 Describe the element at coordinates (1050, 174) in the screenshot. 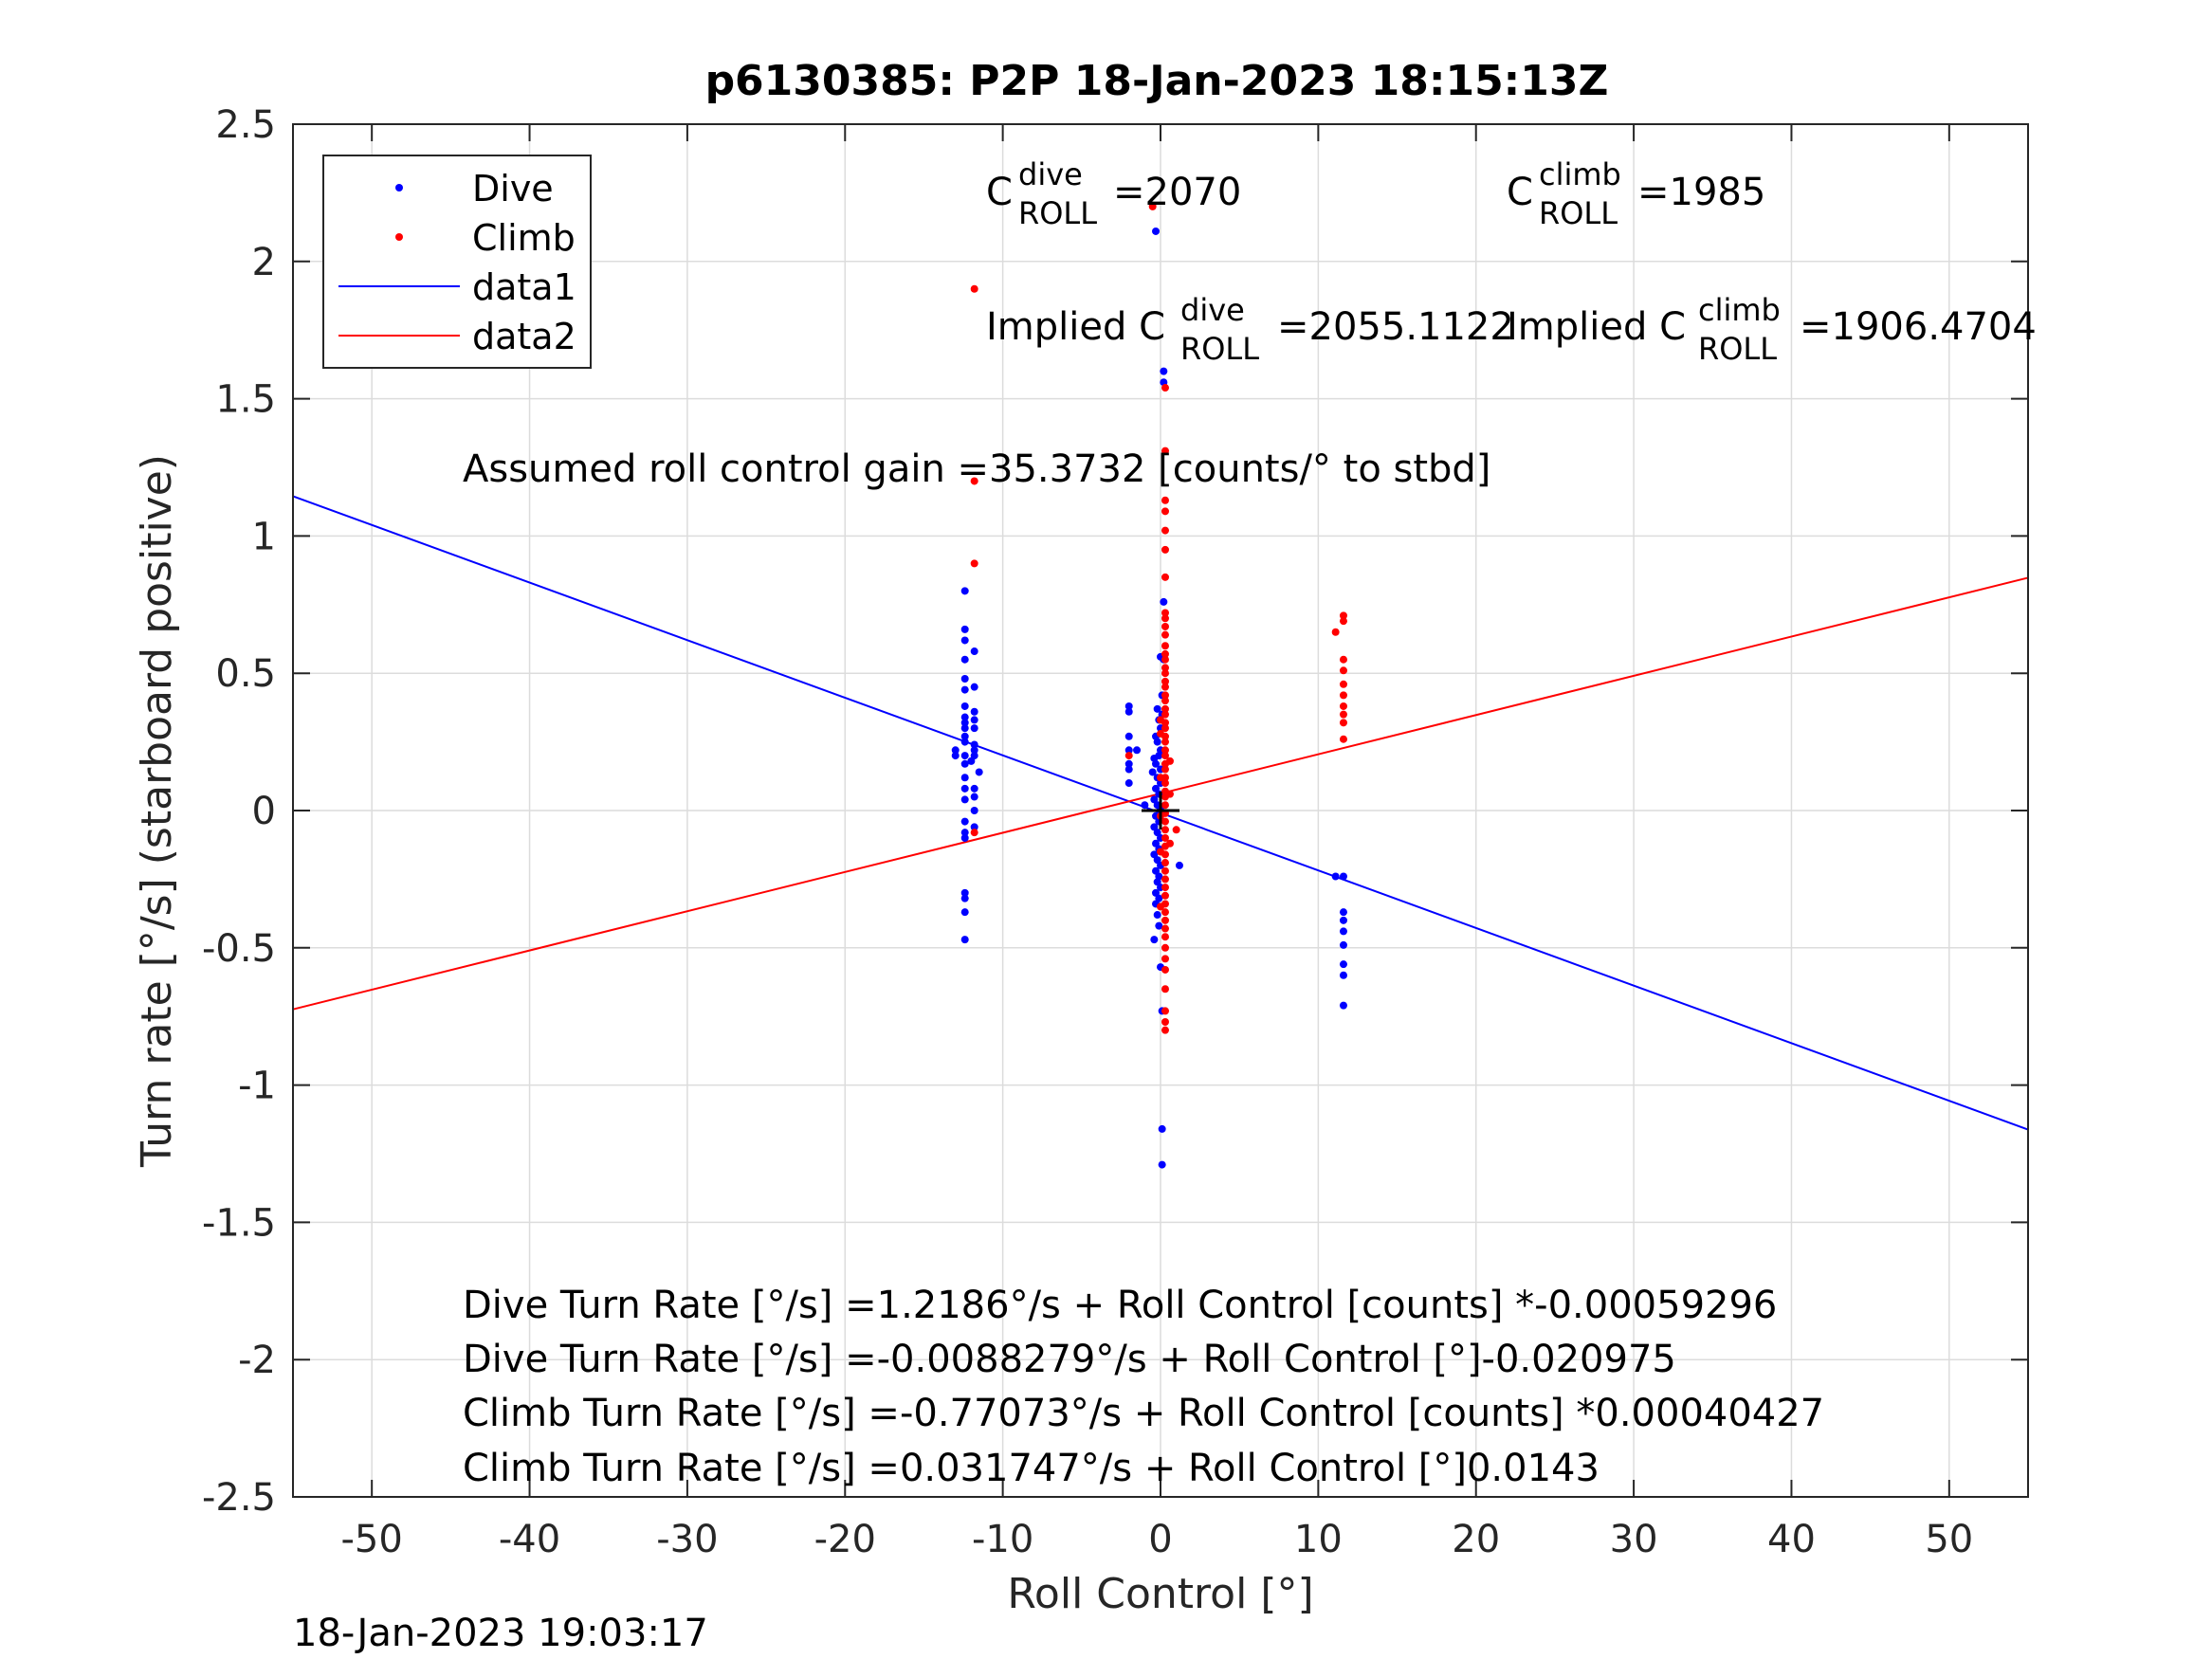

I see `c-dive-sup: dive` at that location.